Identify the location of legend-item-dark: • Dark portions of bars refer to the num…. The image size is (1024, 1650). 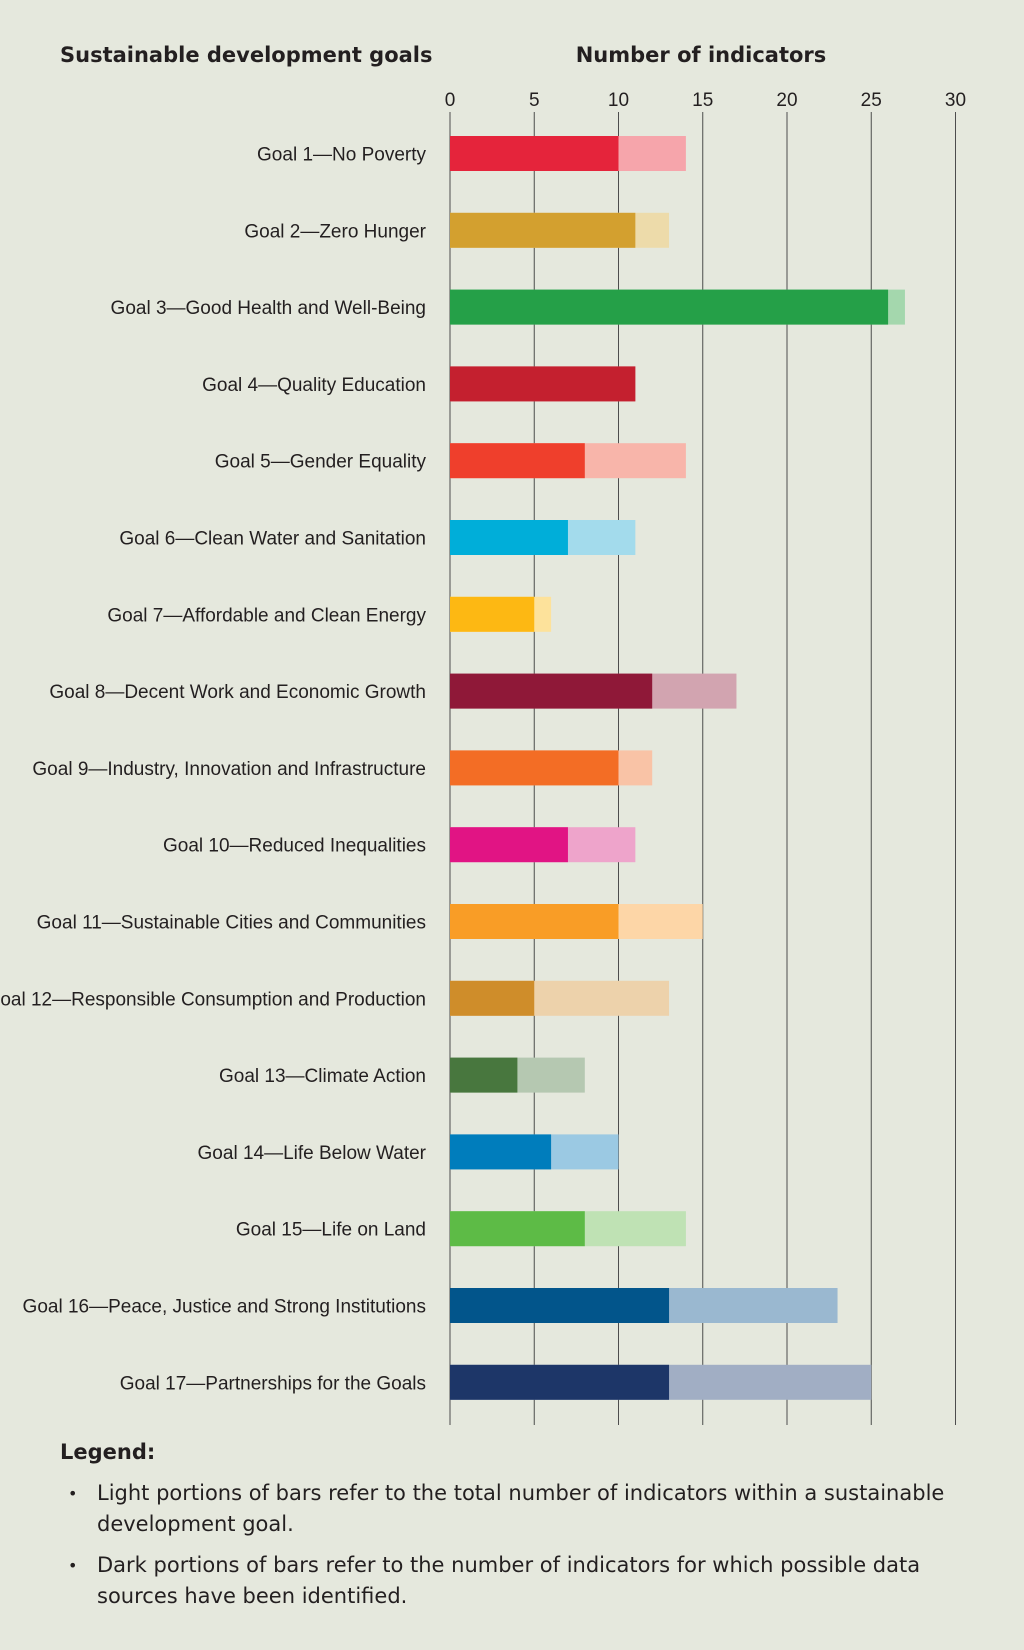
(510, 1581).